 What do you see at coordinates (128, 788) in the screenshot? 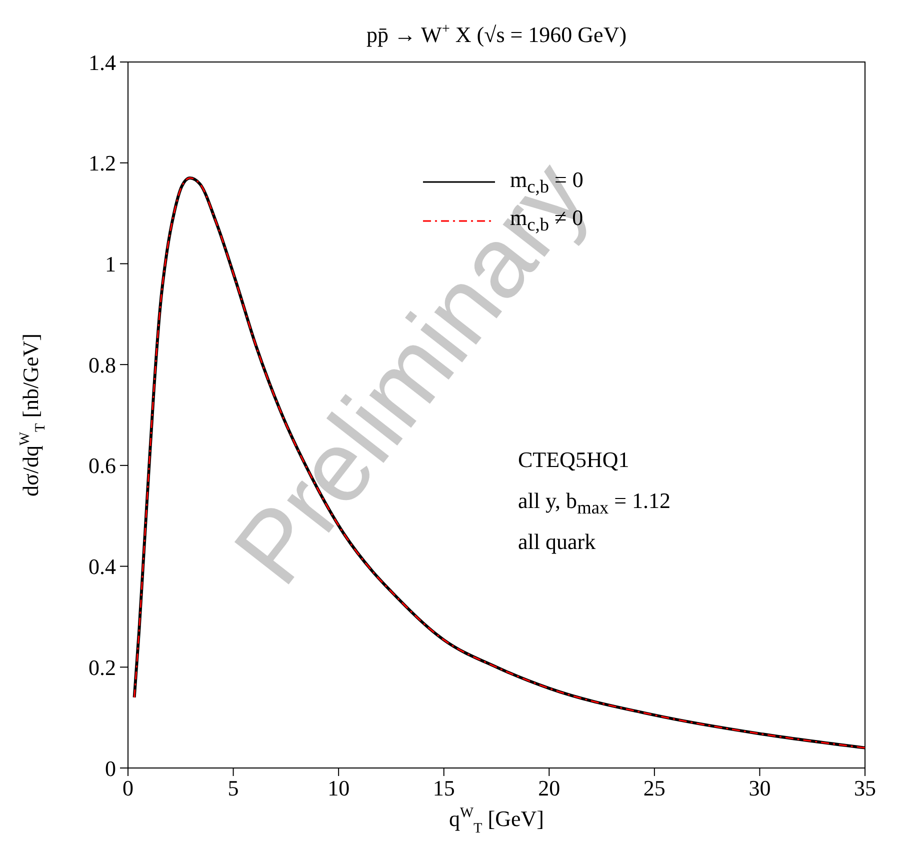
I see `x-tick-label: 0` at bounding box center [128, 788].